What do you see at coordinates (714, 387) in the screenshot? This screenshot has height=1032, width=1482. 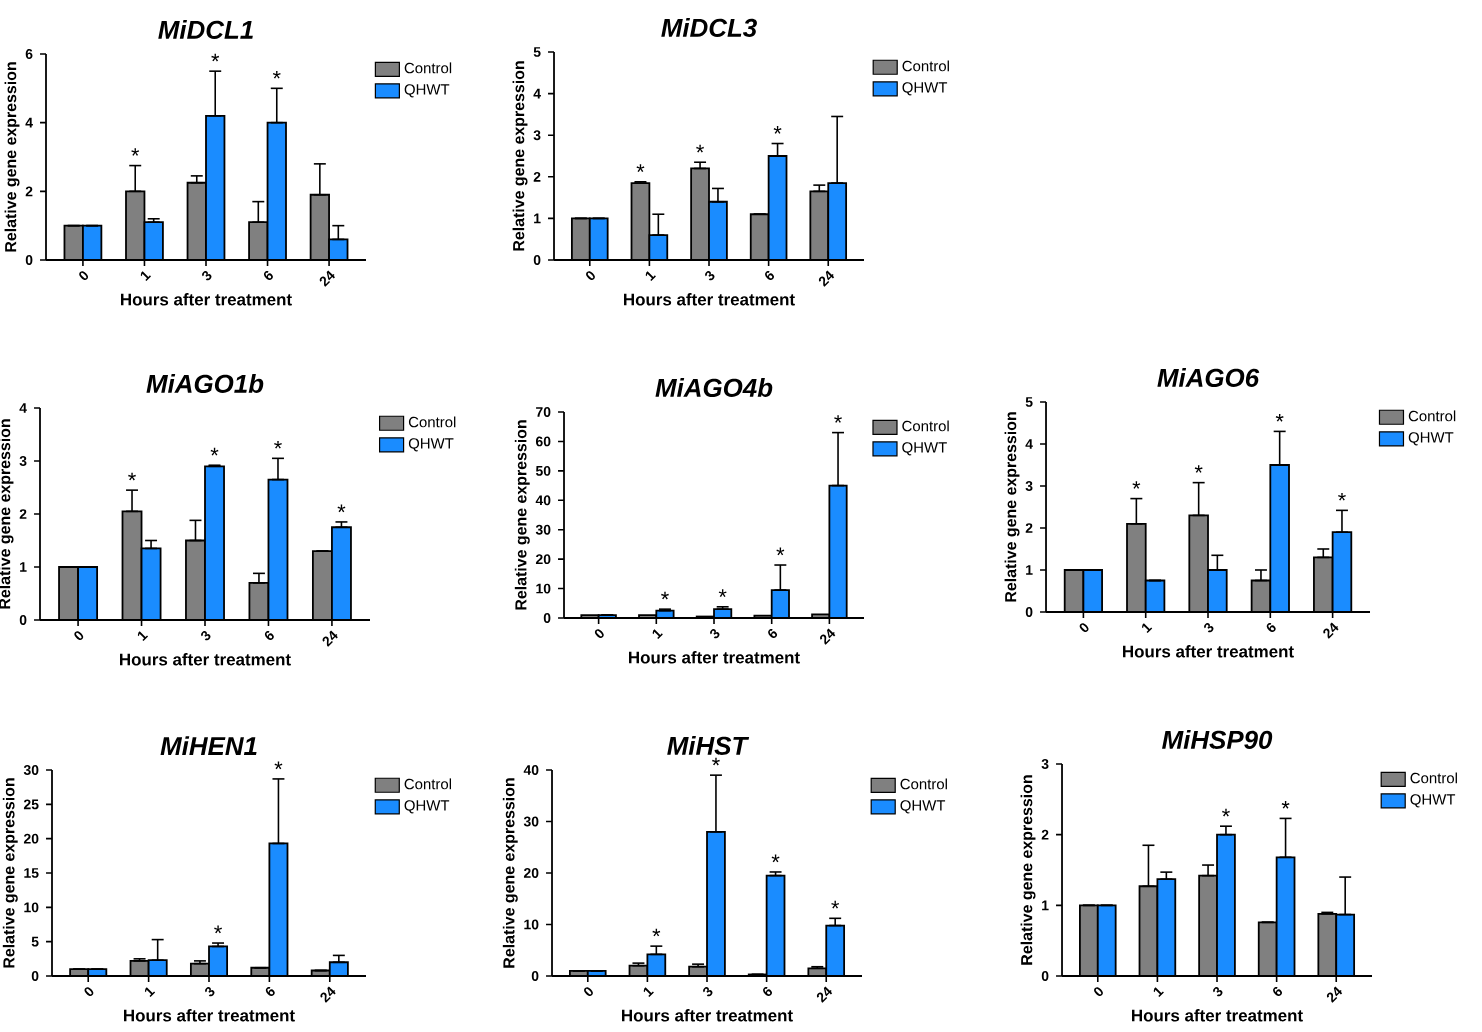 I see `chart-title: MiAGO4b` at bounding box center [714, 387].